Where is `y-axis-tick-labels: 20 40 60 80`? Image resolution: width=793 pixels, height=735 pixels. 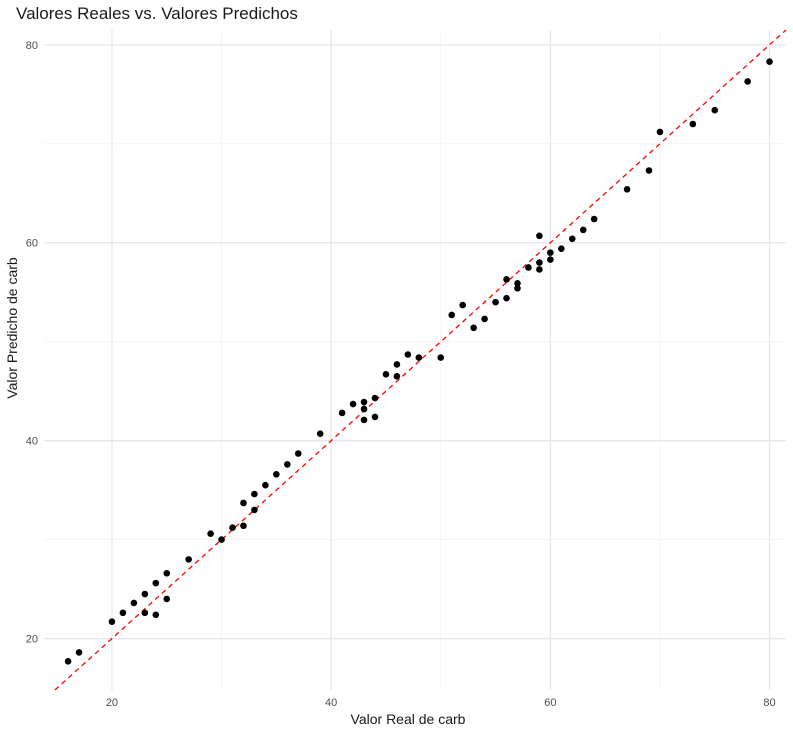
y-axis-tick-labels: 20 40 60 80 is located at coordinates (32, 343).